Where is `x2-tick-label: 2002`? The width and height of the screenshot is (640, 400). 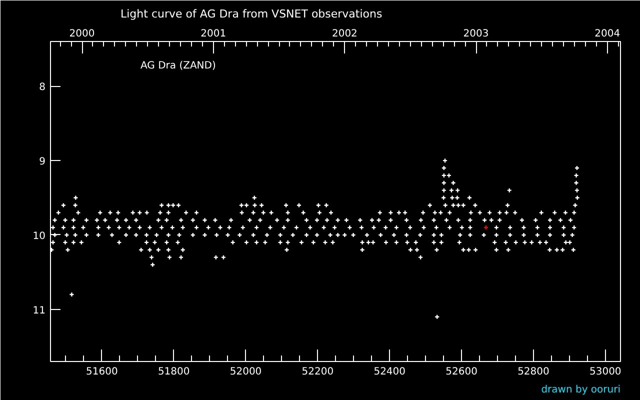 x2-tick-label: 2002 is located at coordinates (345, 34).